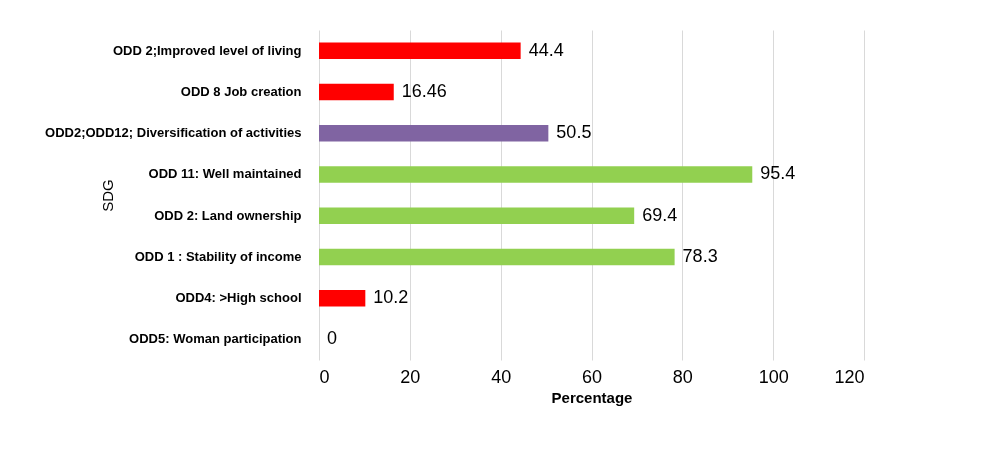 This screenshot has width=1003, height=475. I want to click on data-label: 16.46, so click(424, 90).